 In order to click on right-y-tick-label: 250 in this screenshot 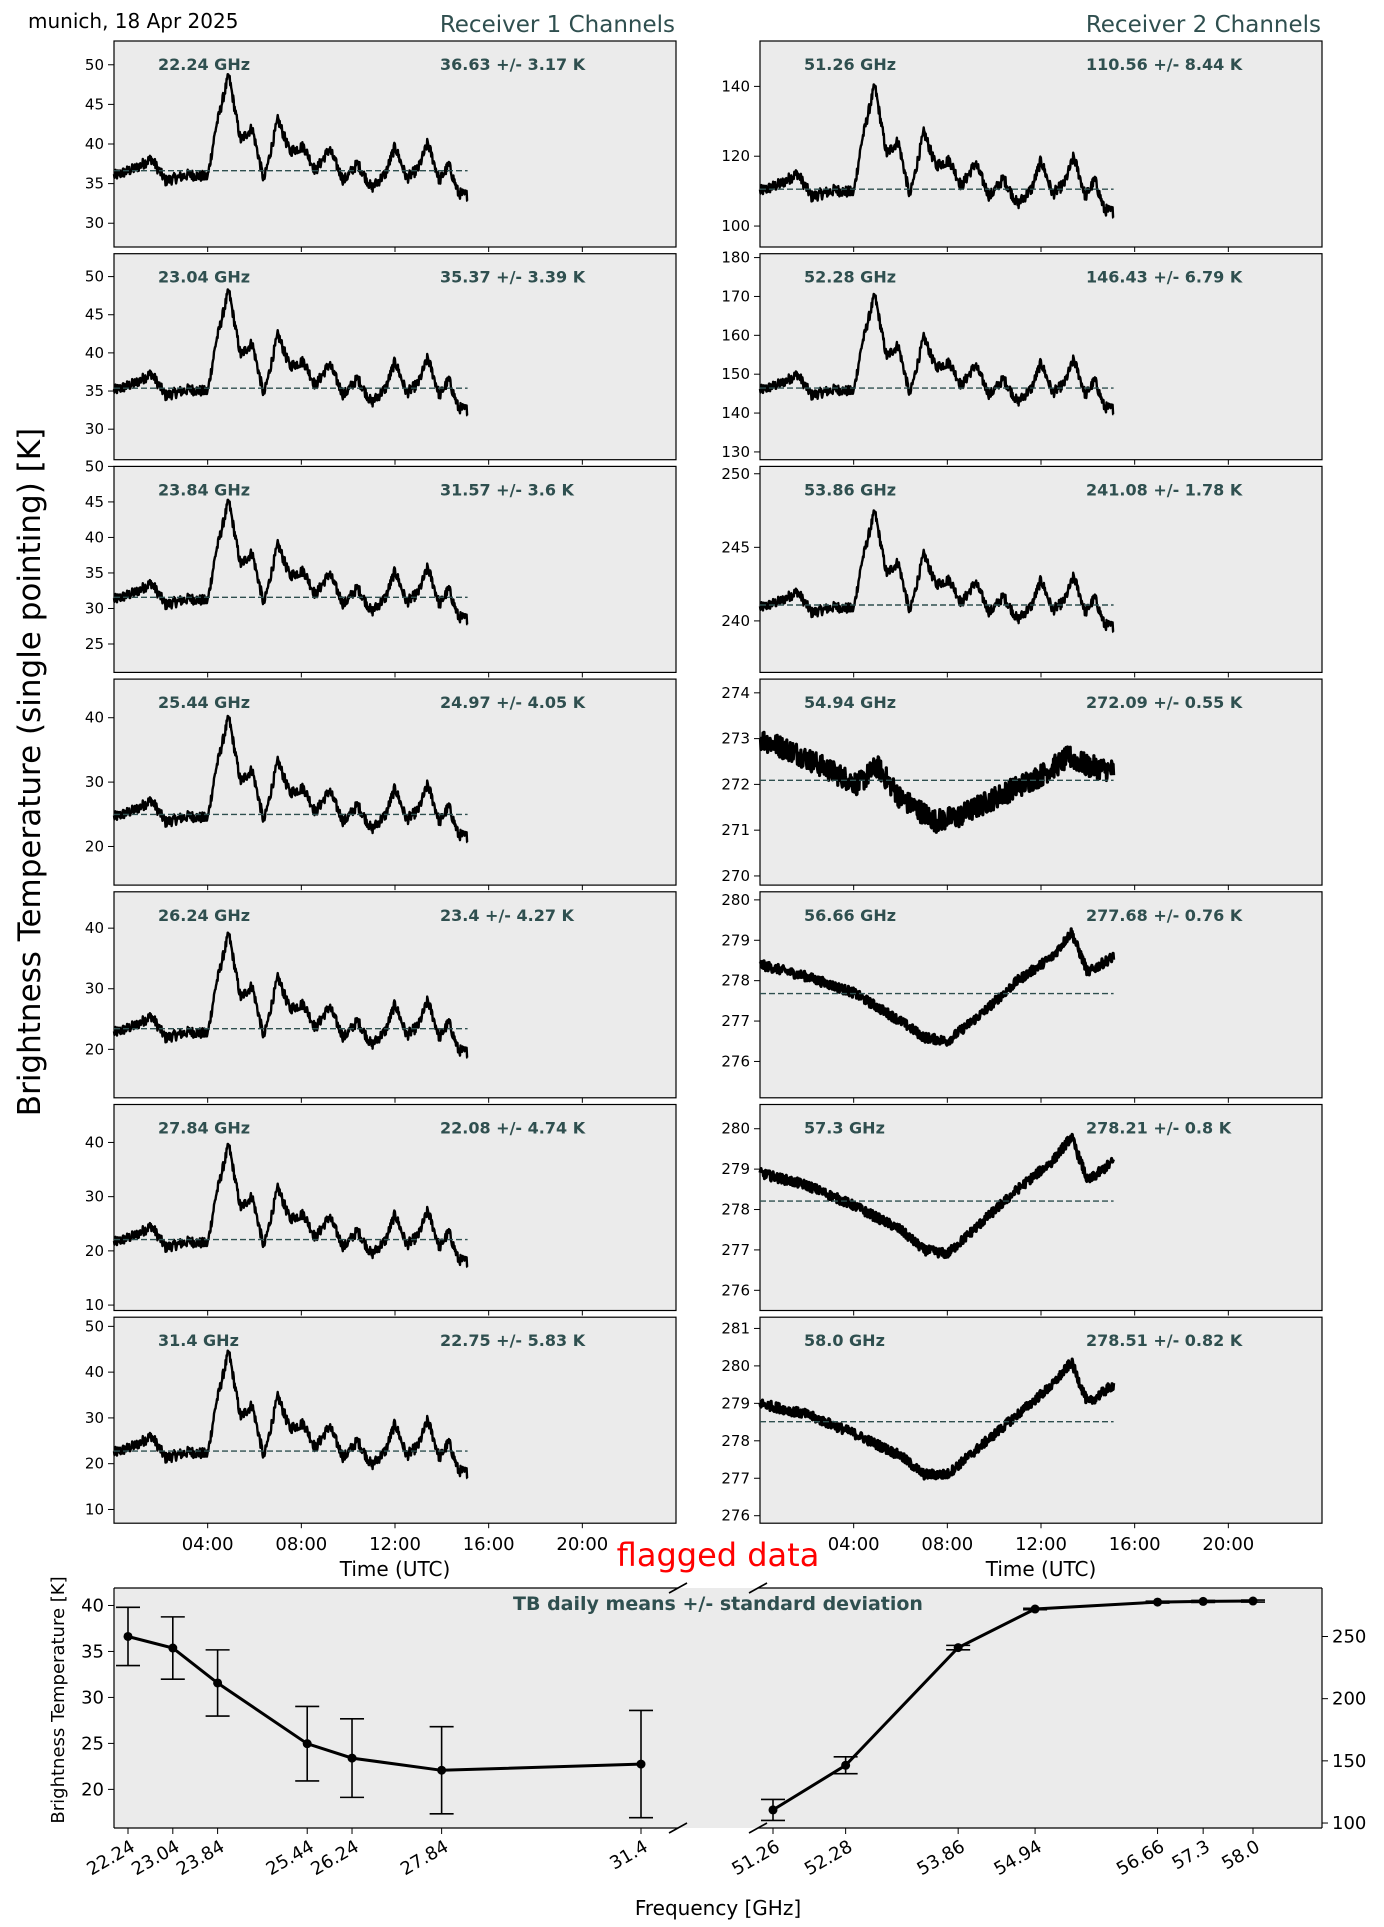, I will do `click(1349, 1636)`.